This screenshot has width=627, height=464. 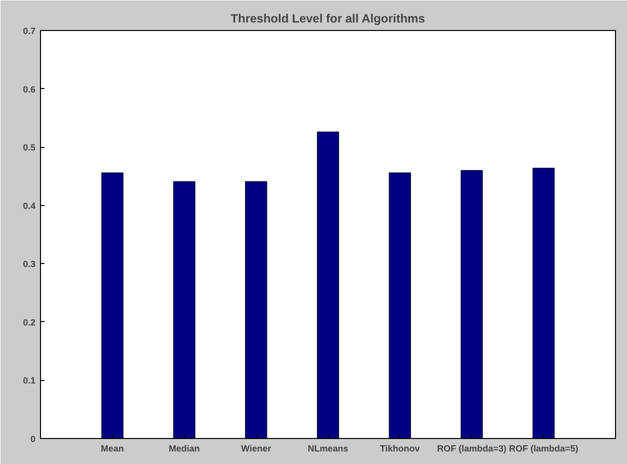 What do you see at coordinates (328, 19) in the screenshot?
I see `chart-title: Threshold Level for all Algorithms` at bounding box center [328, 19].